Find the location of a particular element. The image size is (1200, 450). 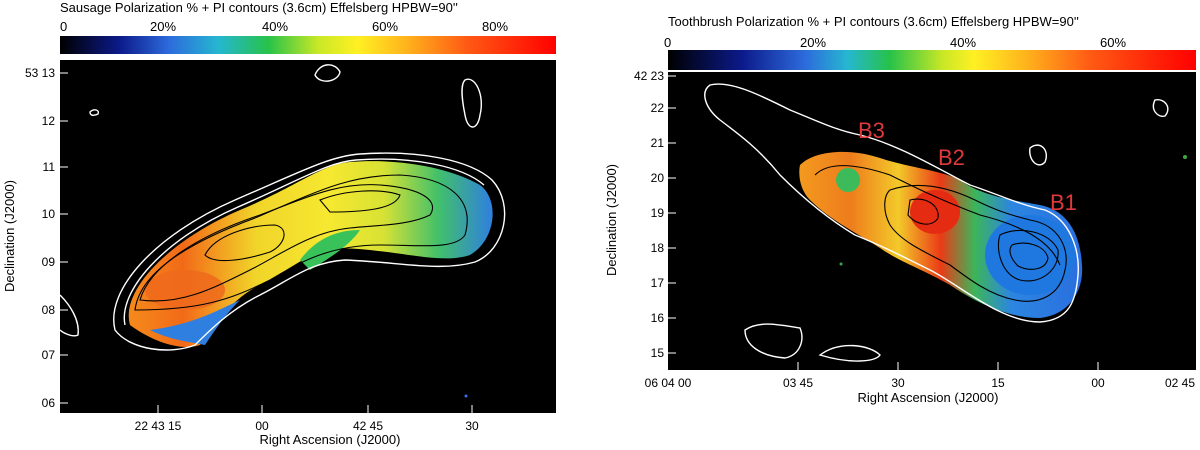

sausage-dec-tick: 07 is located at coordinates (49, 355).